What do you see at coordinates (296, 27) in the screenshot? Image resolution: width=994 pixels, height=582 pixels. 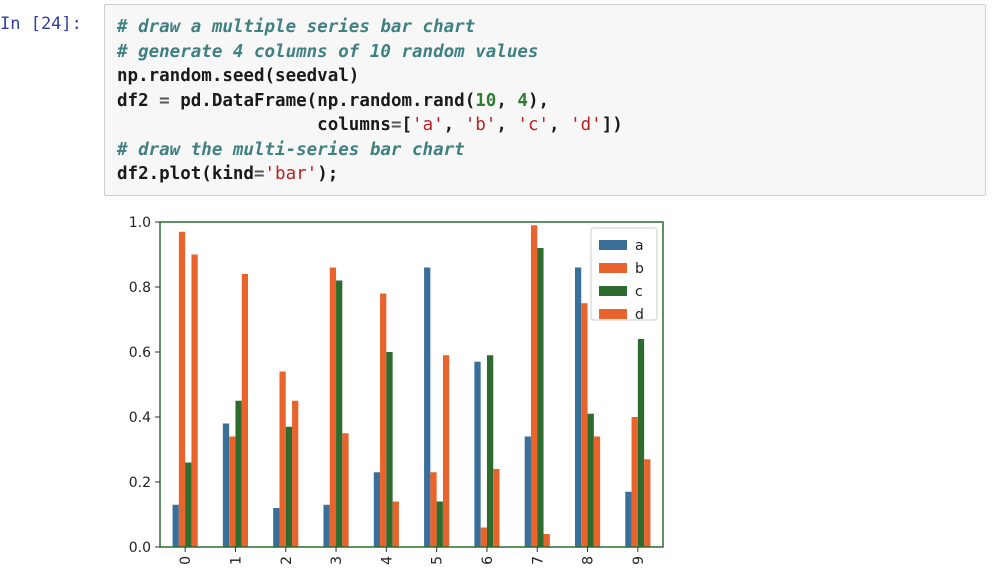 I see `code-token: # draw a multiple series bar chart` at bounding box center [296, 27].